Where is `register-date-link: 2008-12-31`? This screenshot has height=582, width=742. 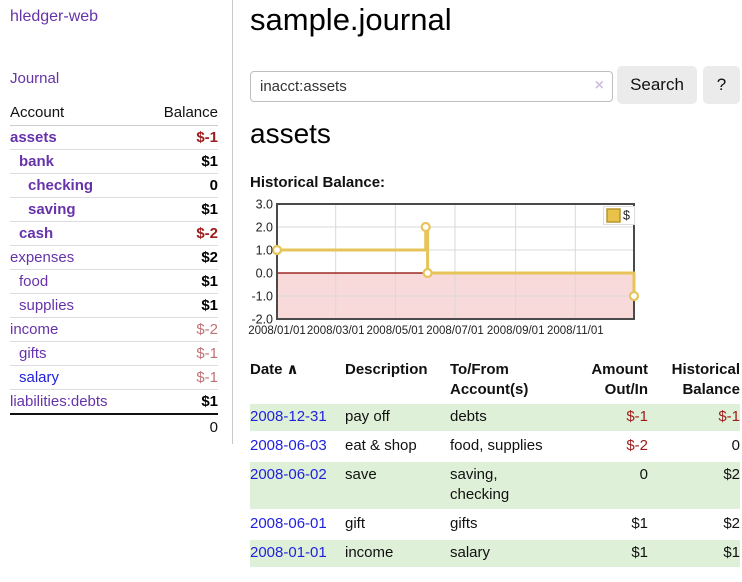 register-date-link: 2008-12-31 is located at coordinates (288, 416).